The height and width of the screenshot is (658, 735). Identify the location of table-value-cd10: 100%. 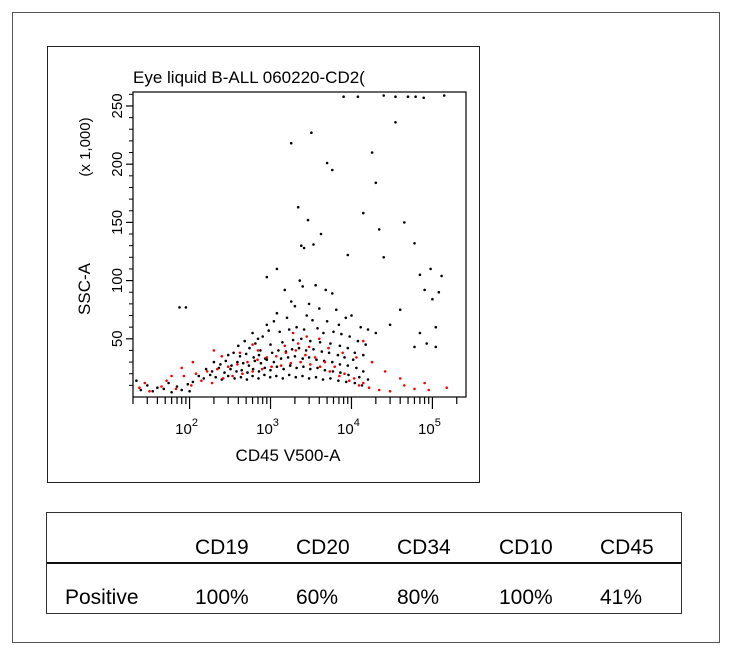
(526, 597).